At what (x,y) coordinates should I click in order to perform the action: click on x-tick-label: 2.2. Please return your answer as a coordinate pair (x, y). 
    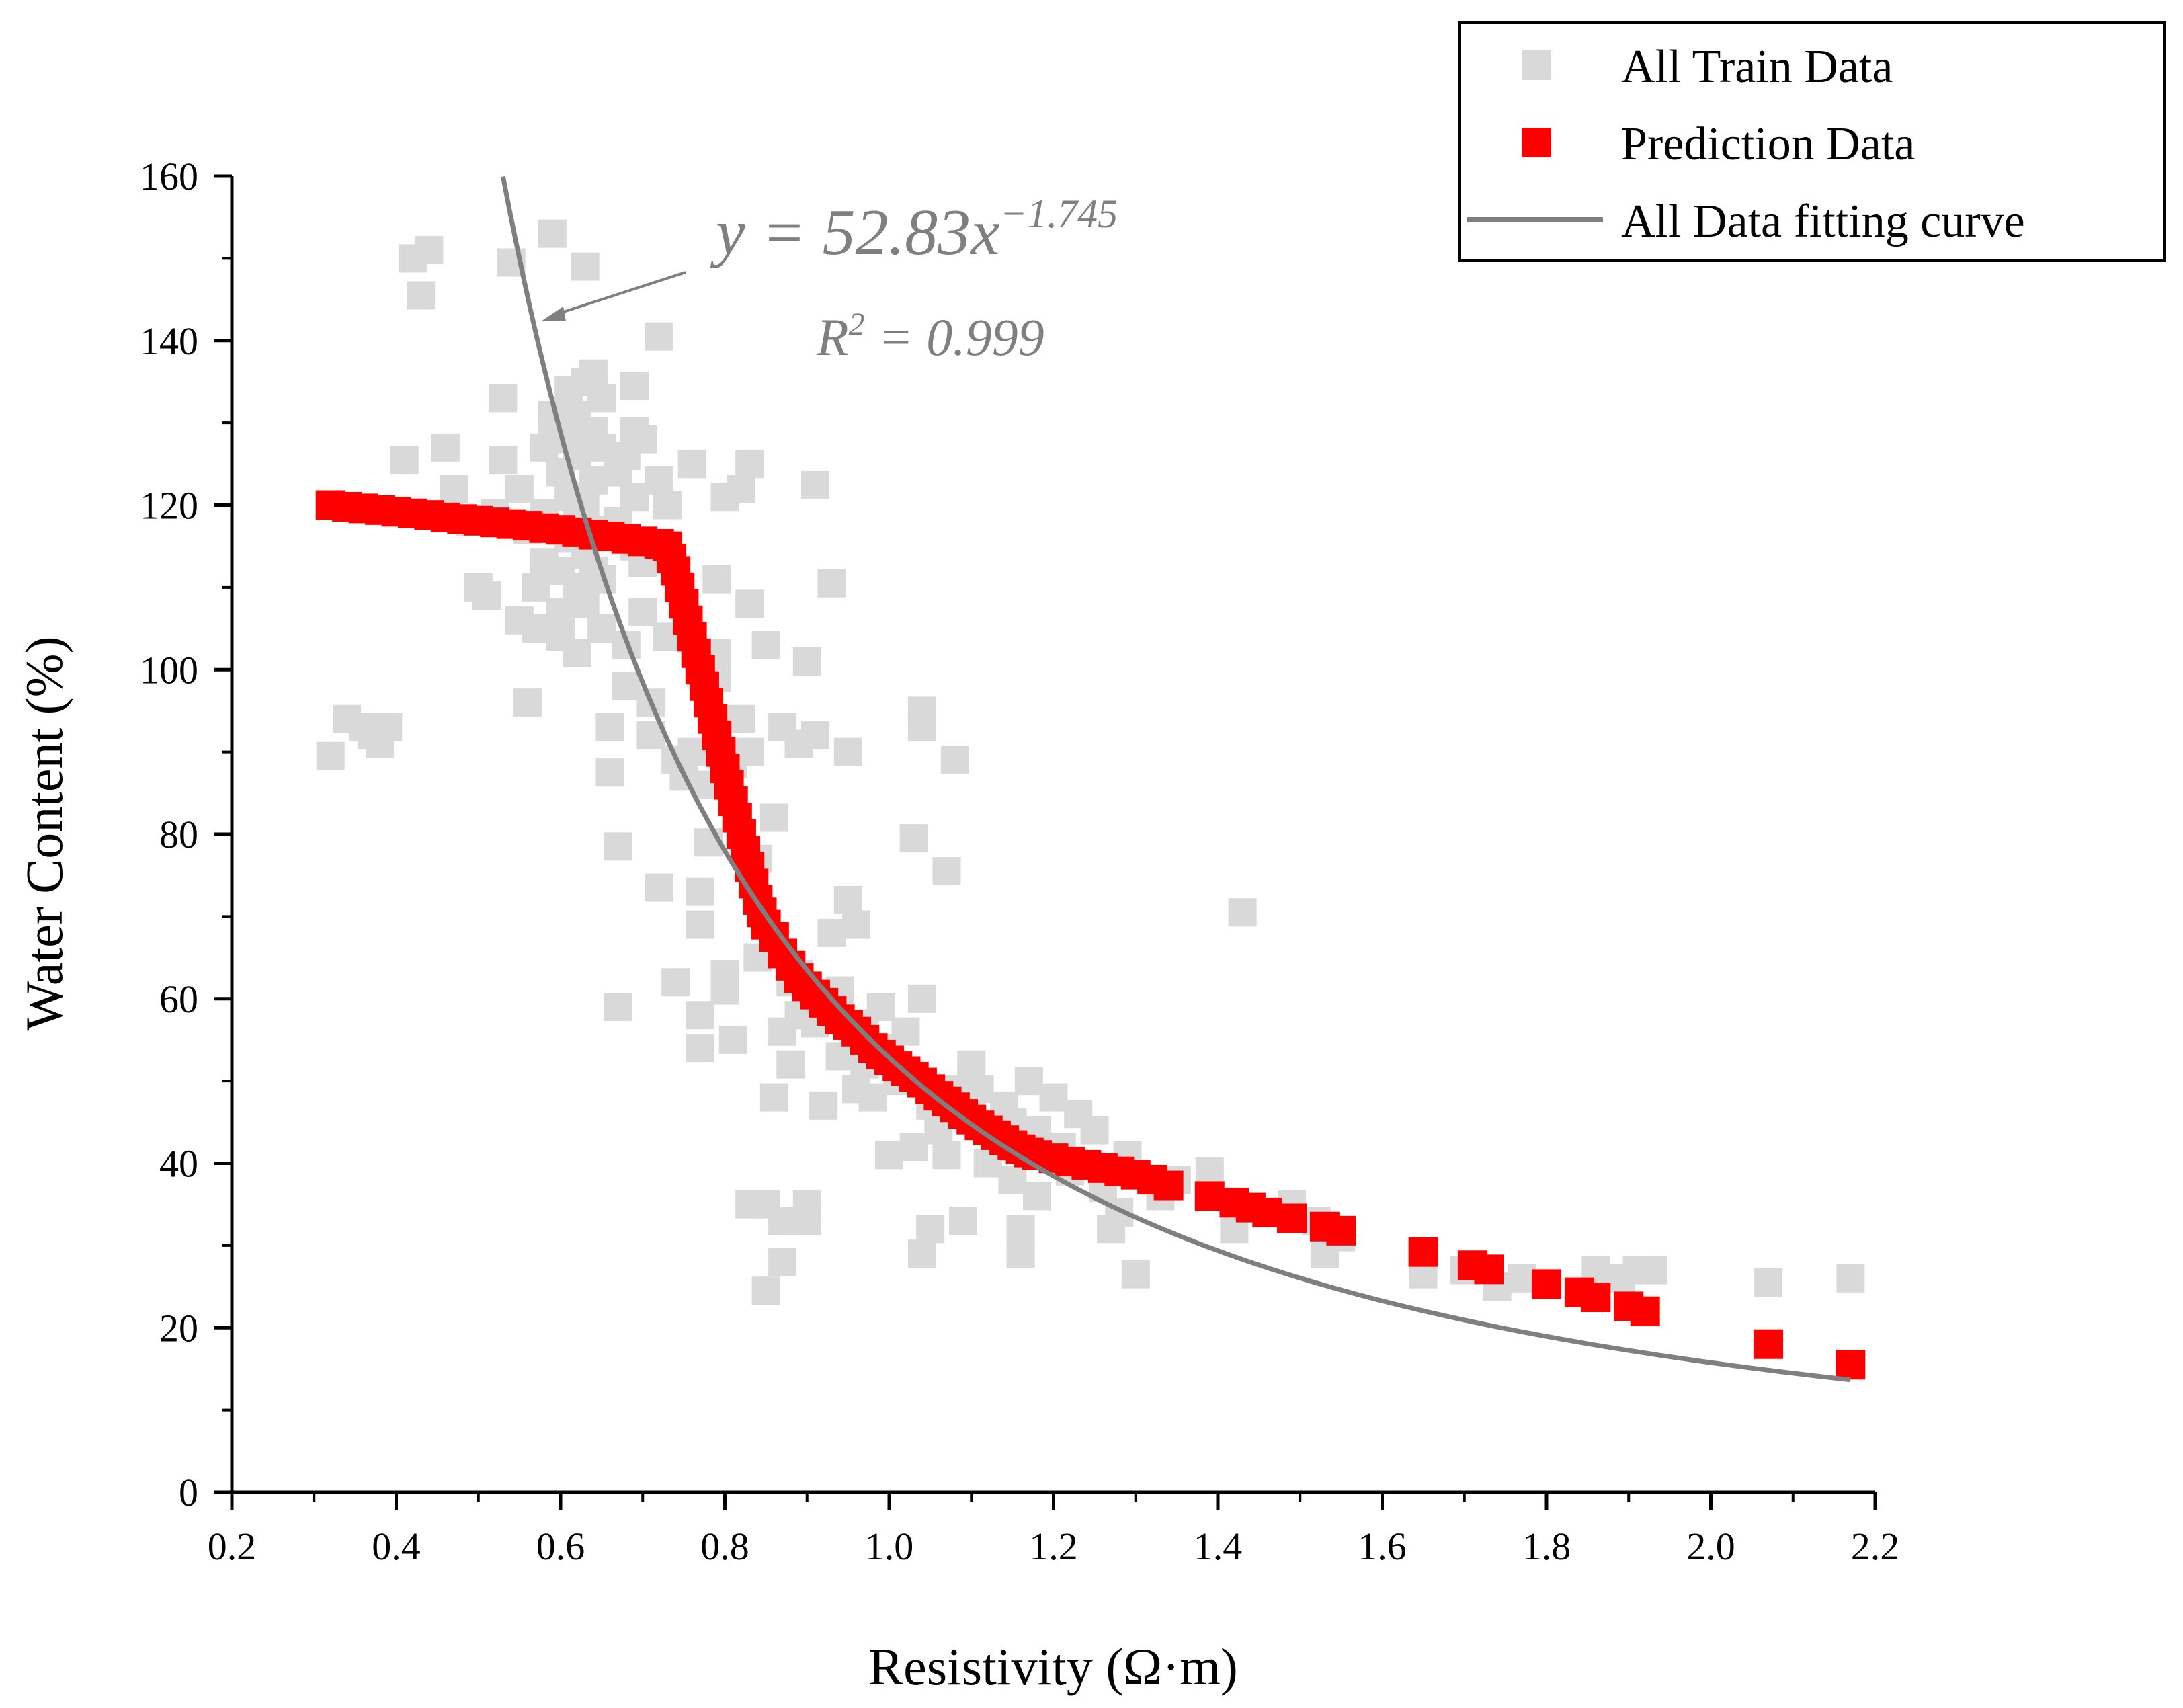
    Looking at the image, I should click on (1876, 1546).